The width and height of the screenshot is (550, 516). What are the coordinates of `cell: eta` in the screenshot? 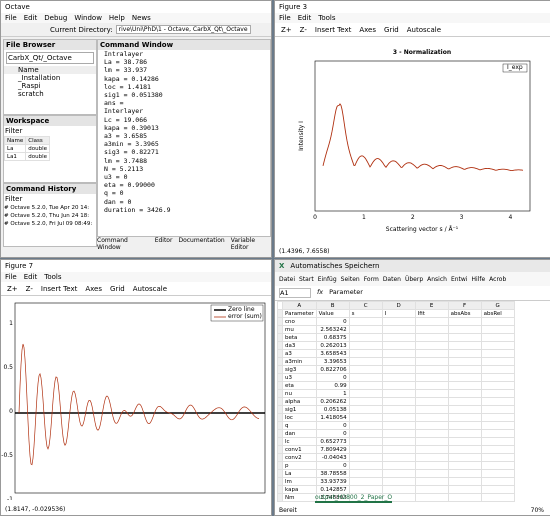 It's located at (299, 385).